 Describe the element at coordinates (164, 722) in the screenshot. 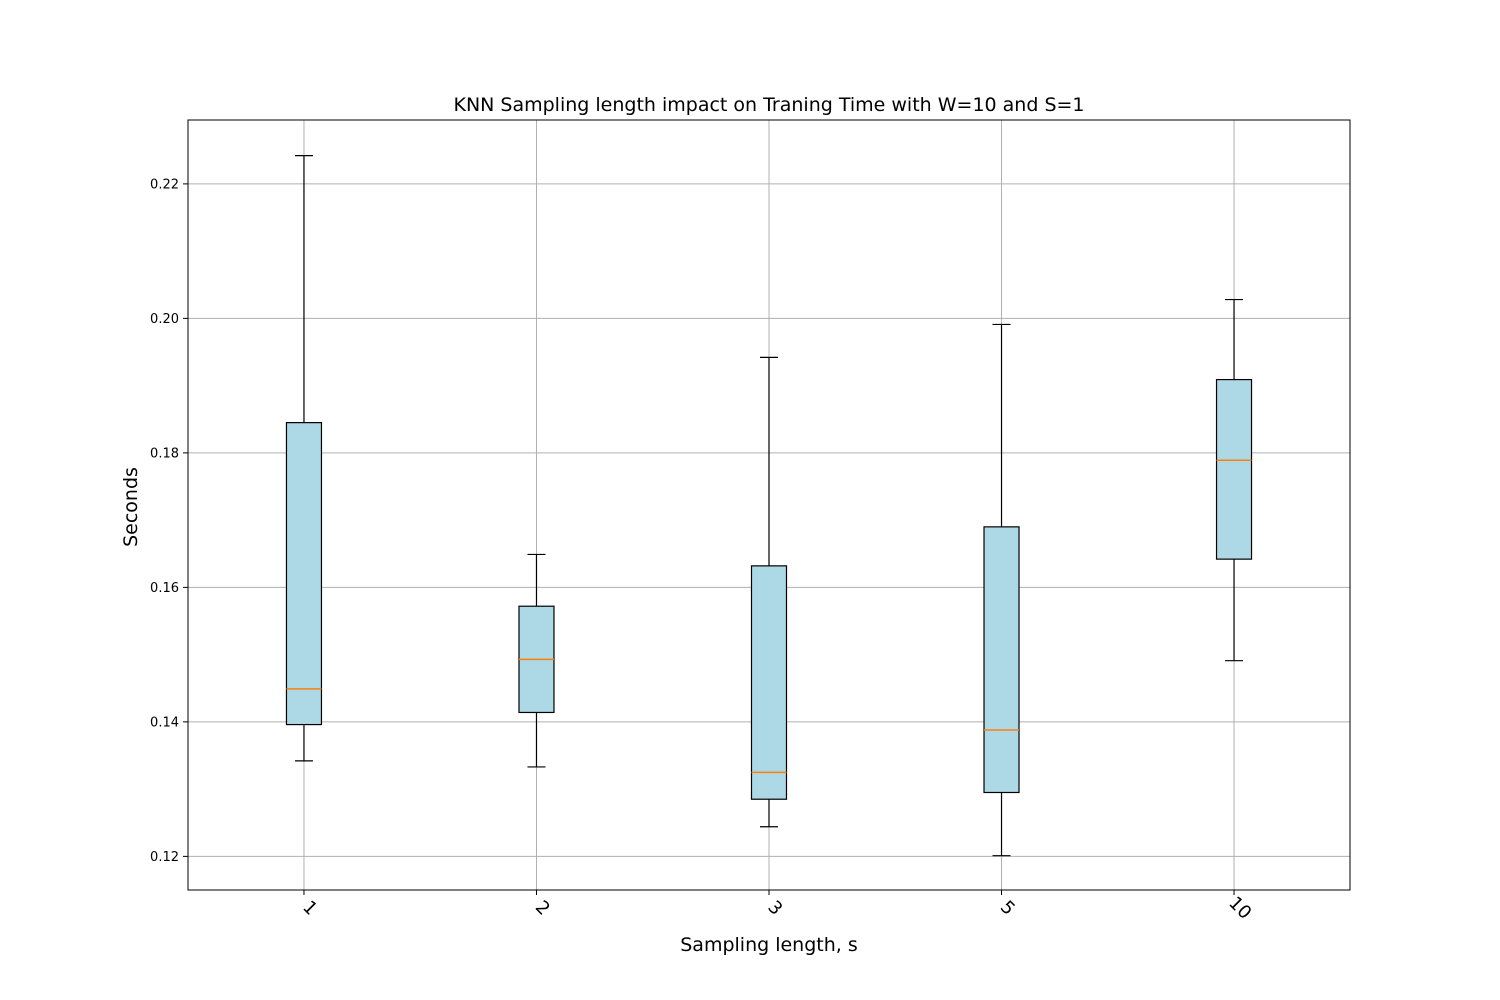

I see `y-tick-label: 0.14` at that location.